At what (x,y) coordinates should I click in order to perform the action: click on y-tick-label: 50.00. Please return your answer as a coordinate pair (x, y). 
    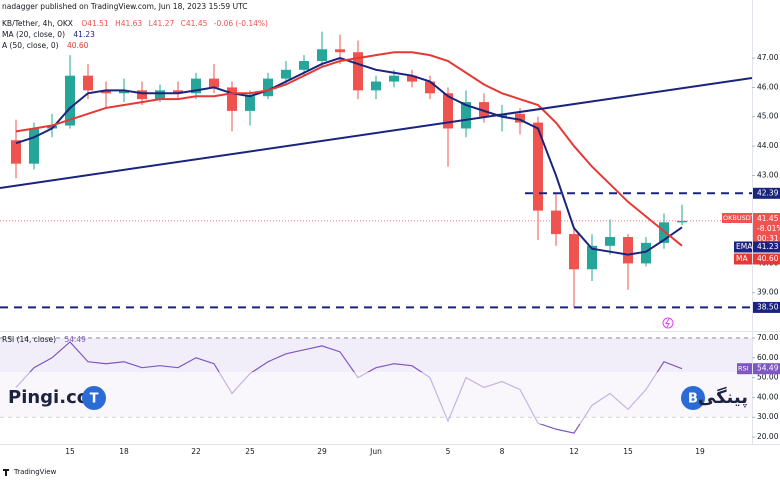
    Looking at the image, I should click on (768, 377).